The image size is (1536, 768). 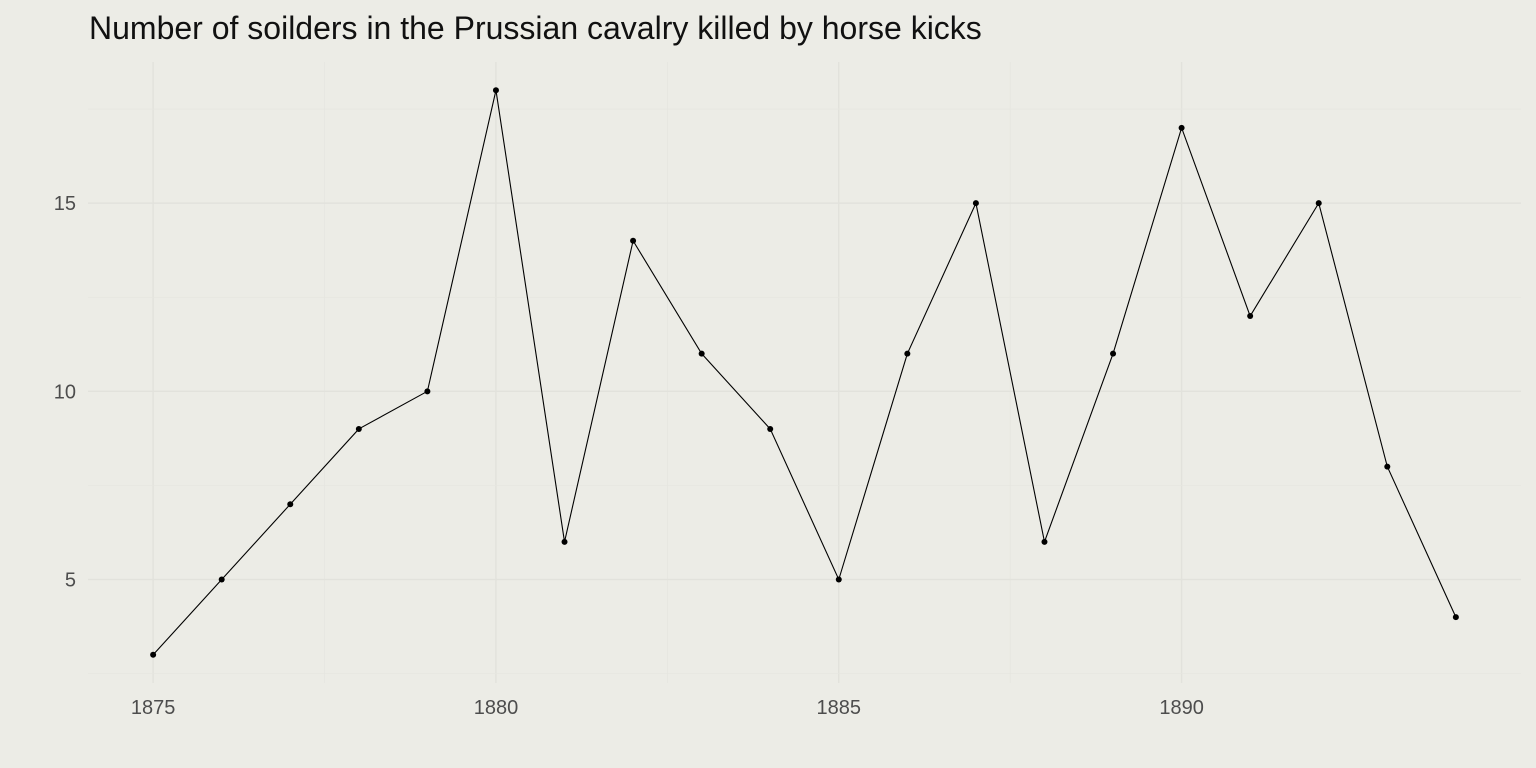 I want to click on x-tick-label: 1885, so click(x=839, y=708).